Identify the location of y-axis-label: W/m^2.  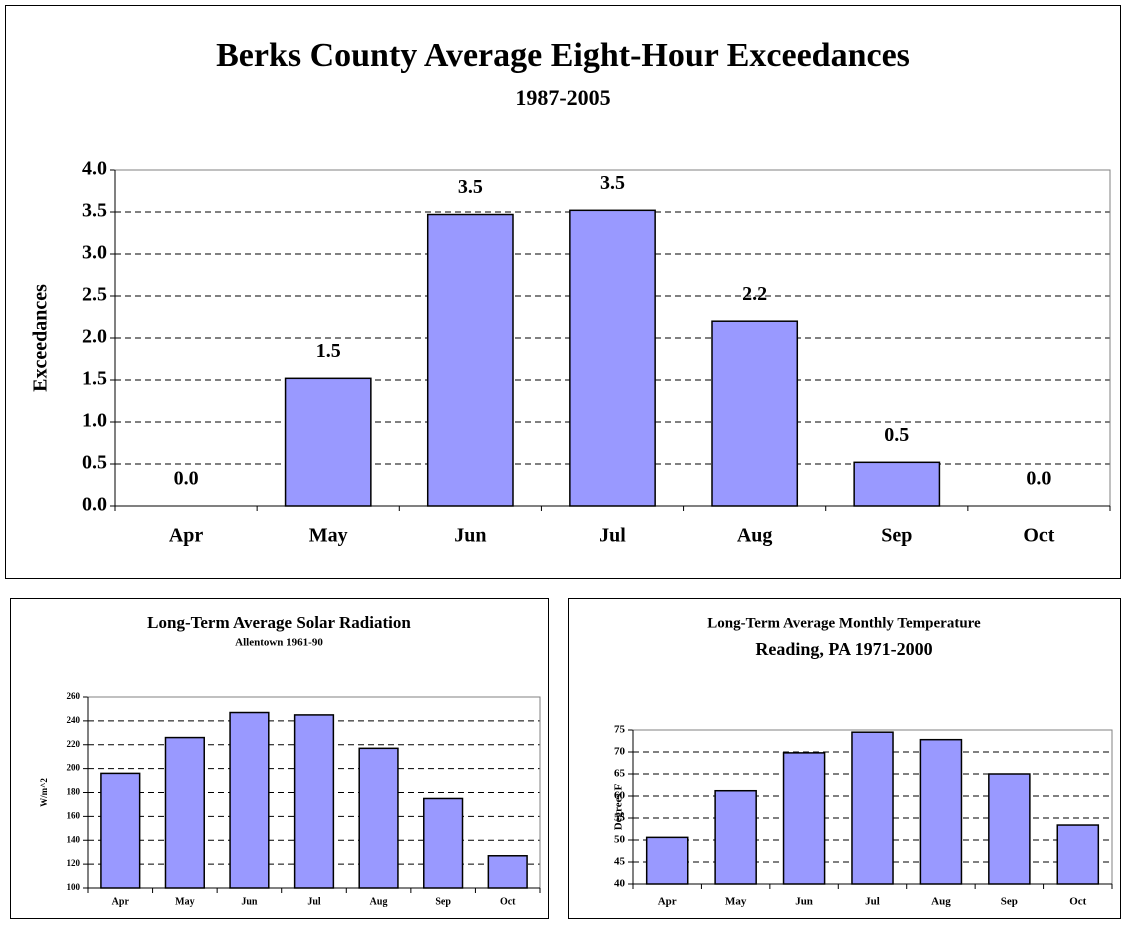
(44, 792).